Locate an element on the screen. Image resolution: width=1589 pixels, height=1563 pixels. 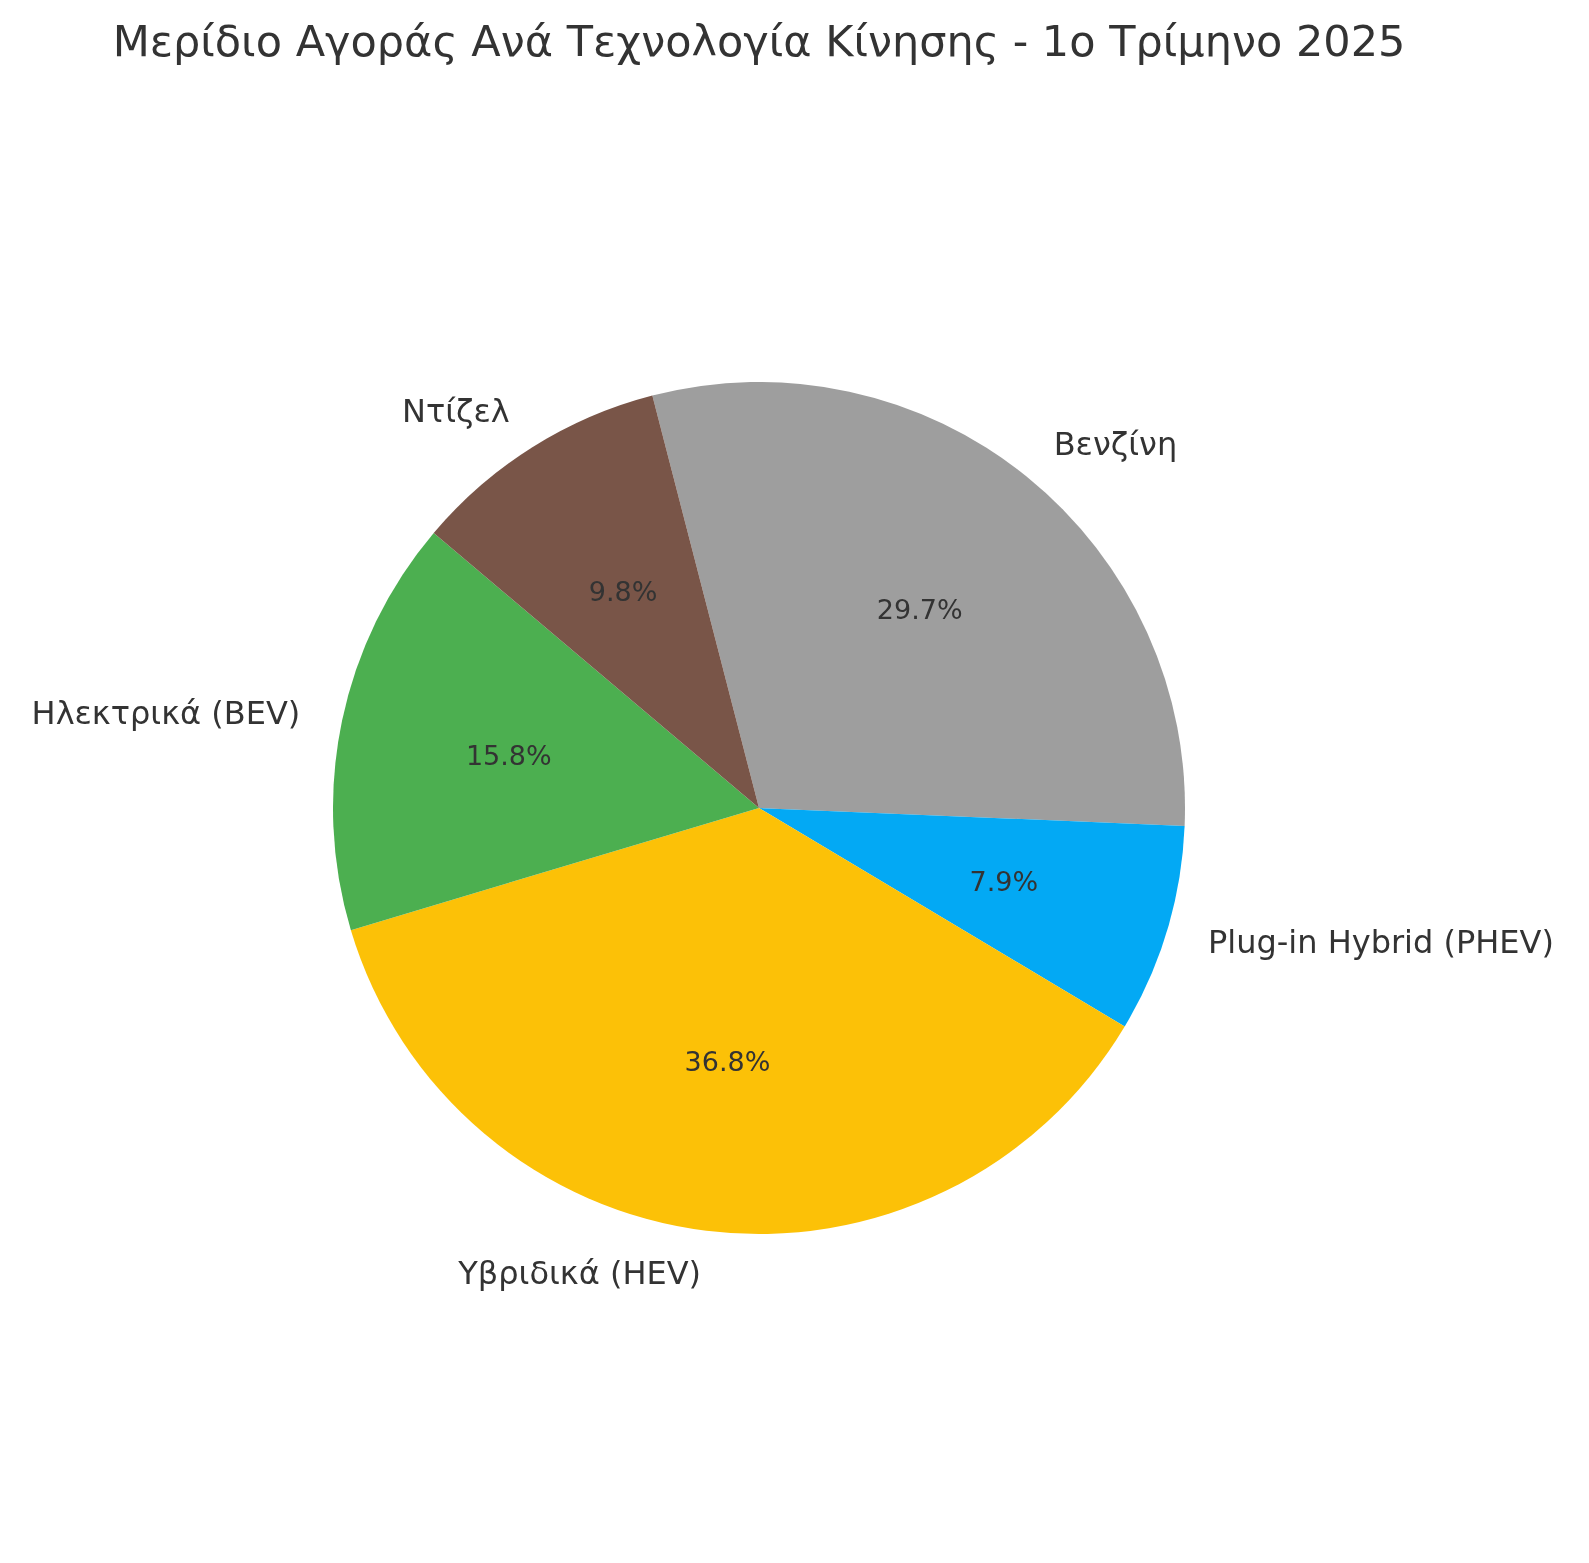
slice-label: Υβριδικά (HEV) is located at coordinates (579, 1273).